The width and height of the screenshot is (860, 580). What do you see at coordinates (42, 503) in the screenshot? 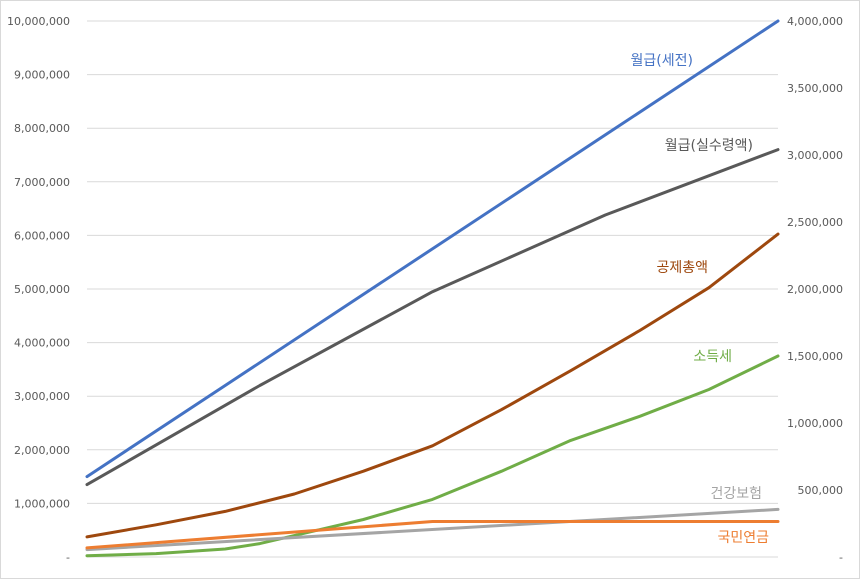
I see `y-left-tick-label: 1,000,000` at bounding box center [42, 503].